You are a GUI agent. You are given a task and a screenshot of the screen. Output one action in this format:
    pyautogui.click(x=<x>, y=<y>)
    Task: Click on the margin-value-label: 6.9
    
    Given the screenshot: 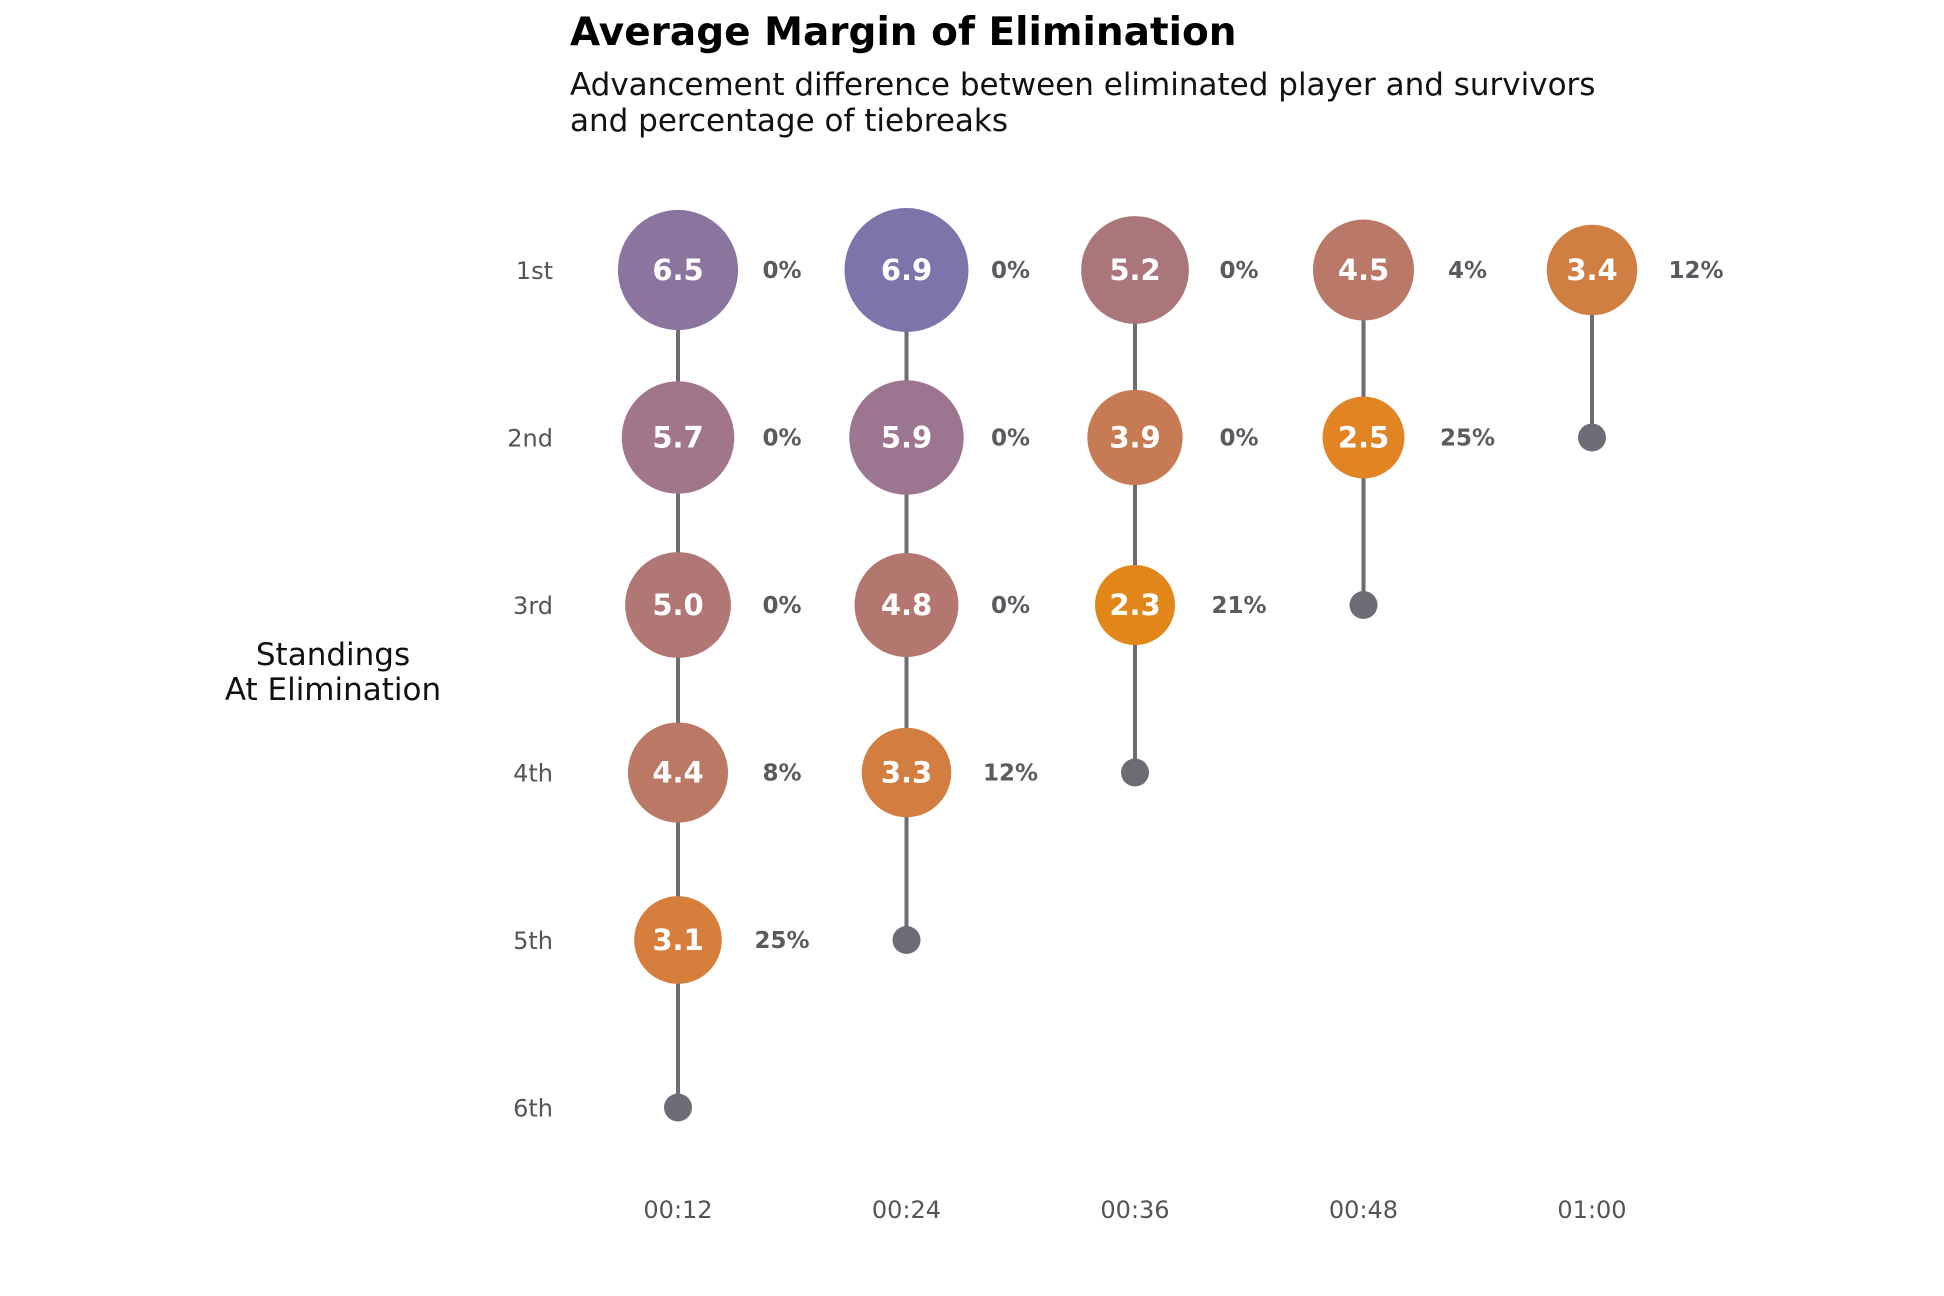 What is the action you would take?
    pyautogui.click(x=906, y=270)
    